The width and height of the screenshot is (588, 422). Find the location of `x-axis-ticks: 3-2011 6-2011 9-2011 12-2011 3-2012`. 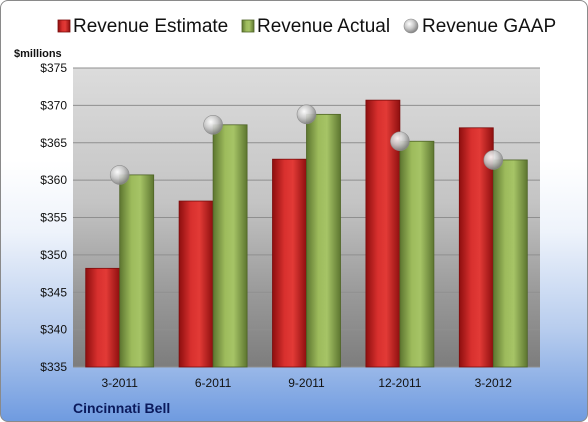

x-axis-ticks: 3-2011 6-2011 9-2011 12-2011 3-2012 is located at coordinates (306, 383).